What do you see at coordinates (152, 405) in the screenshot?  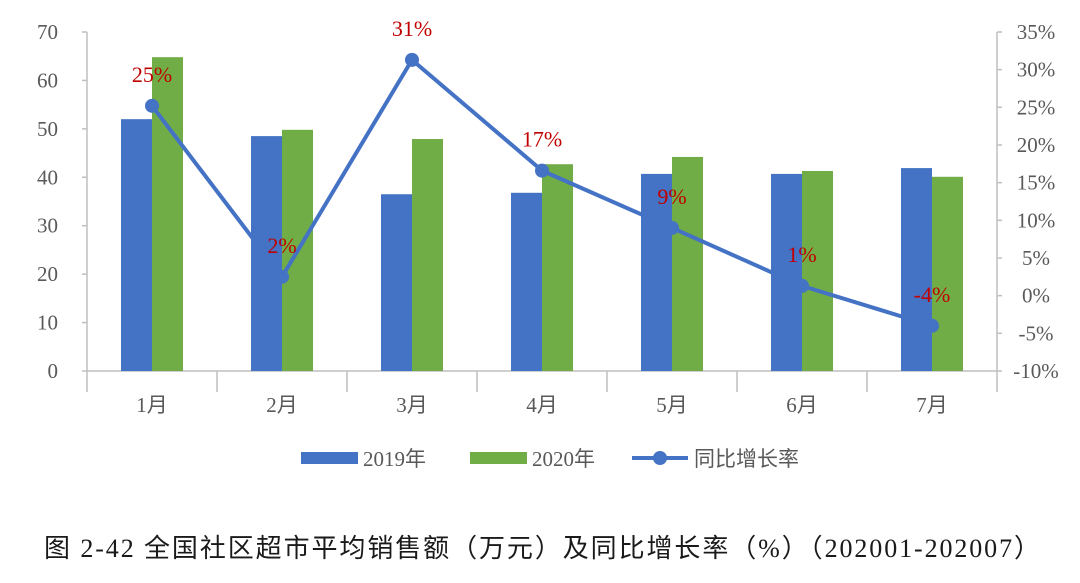 I see `x-tick-label: 1月` at bounding box center [152, 405].